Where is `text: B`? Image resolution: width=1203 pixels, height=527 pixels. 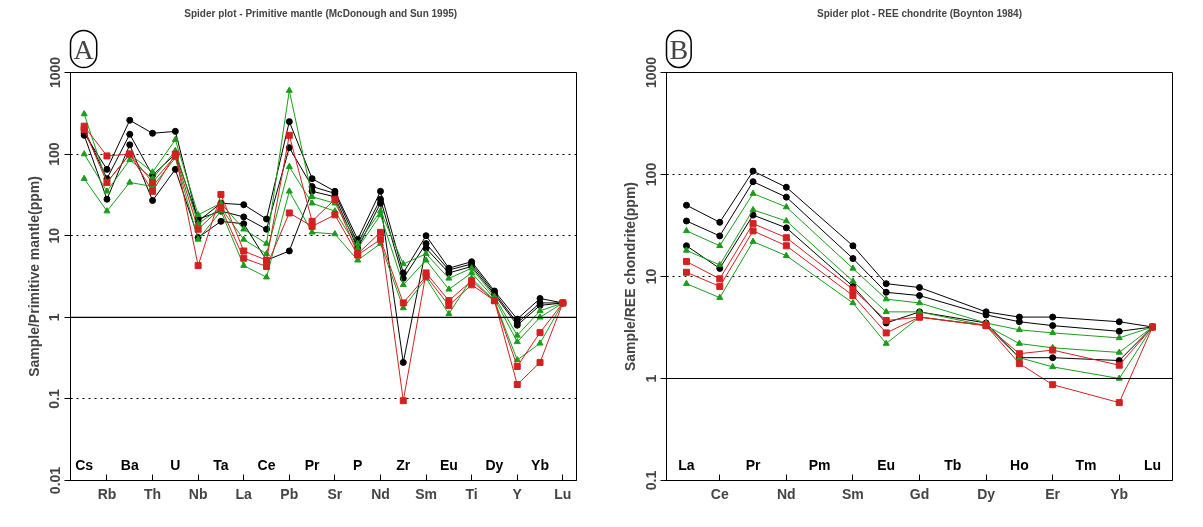
text: B is located at coordinates (679, 49).